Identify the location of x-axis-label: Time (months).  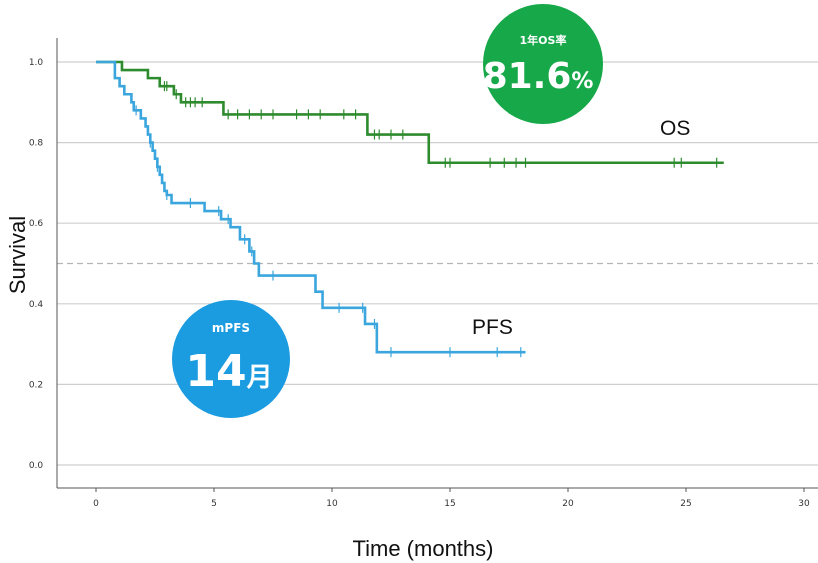
(423, 548).